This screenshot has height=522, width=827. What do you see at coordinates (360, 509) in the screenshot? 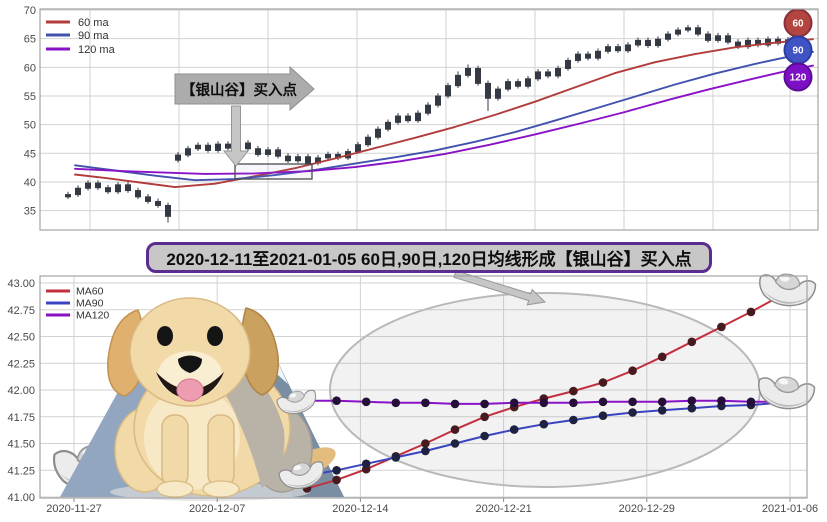
I see `svg-text: 2020-12-14` at bounding box center [360, 509].